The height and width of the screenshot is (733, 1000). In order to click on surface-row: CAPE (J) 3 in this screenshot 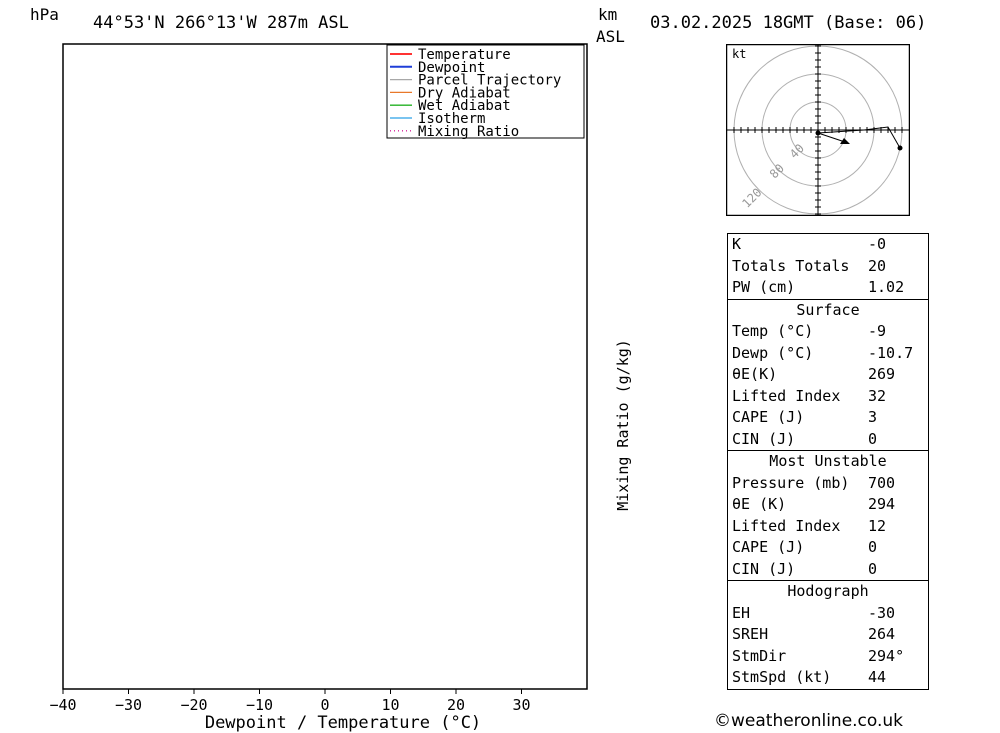, I will do `click(805, 417)`.